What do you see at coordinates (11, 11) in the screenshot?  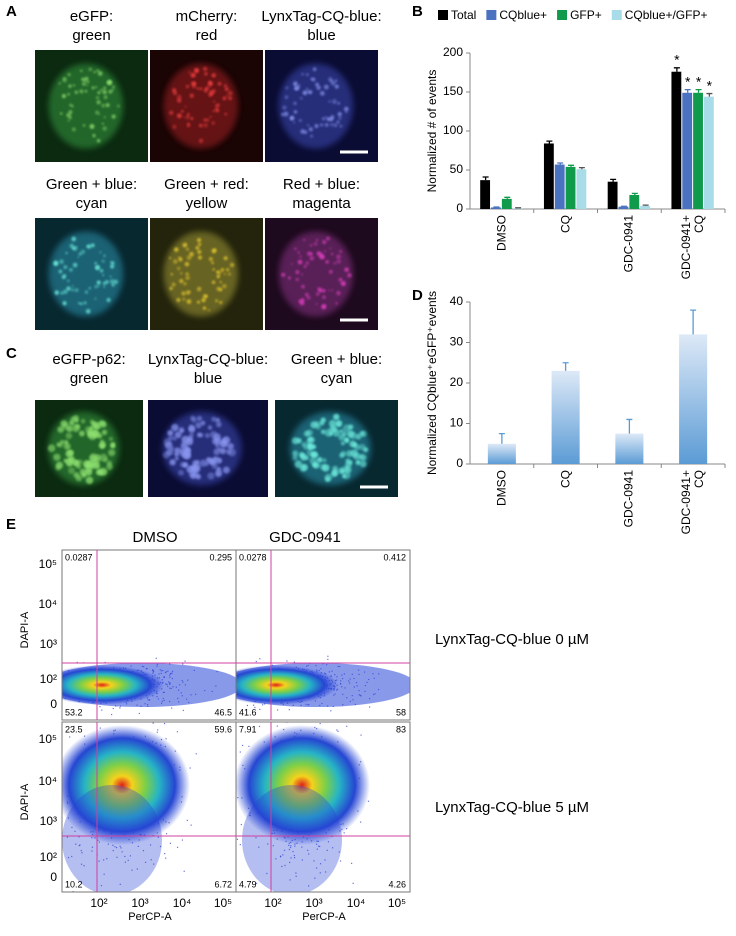 I see `panel-letter: A` at bounding box center [11, 11].